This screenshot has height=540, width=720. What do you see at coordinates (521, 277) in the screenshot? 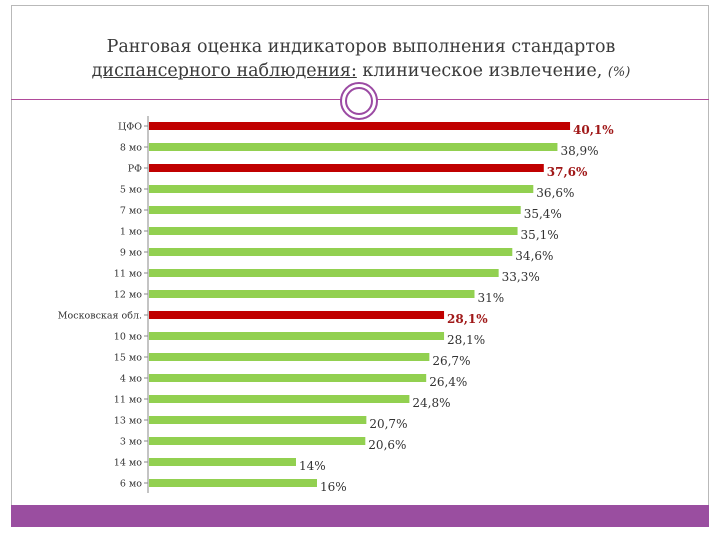
I see `value-label: 33,3%` at bounding box center [521, 277].